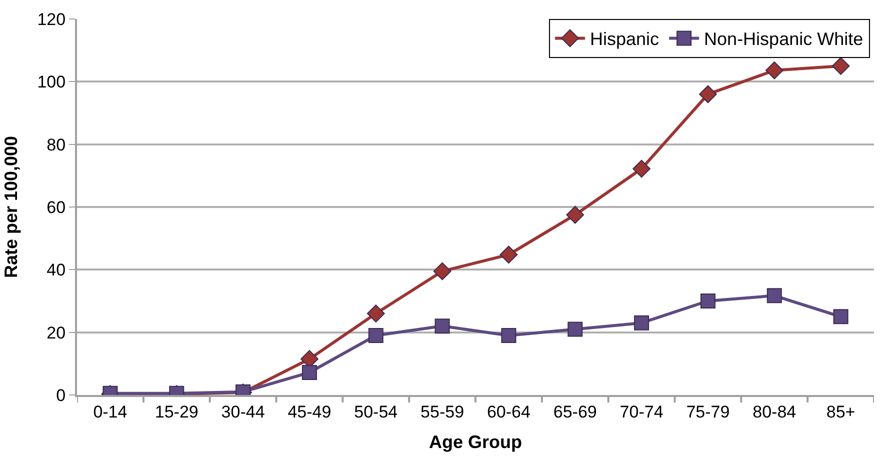 The width and height of the screenshot is (884, 459). I want to click on x-tick-label: 85+, so click(841, 412).